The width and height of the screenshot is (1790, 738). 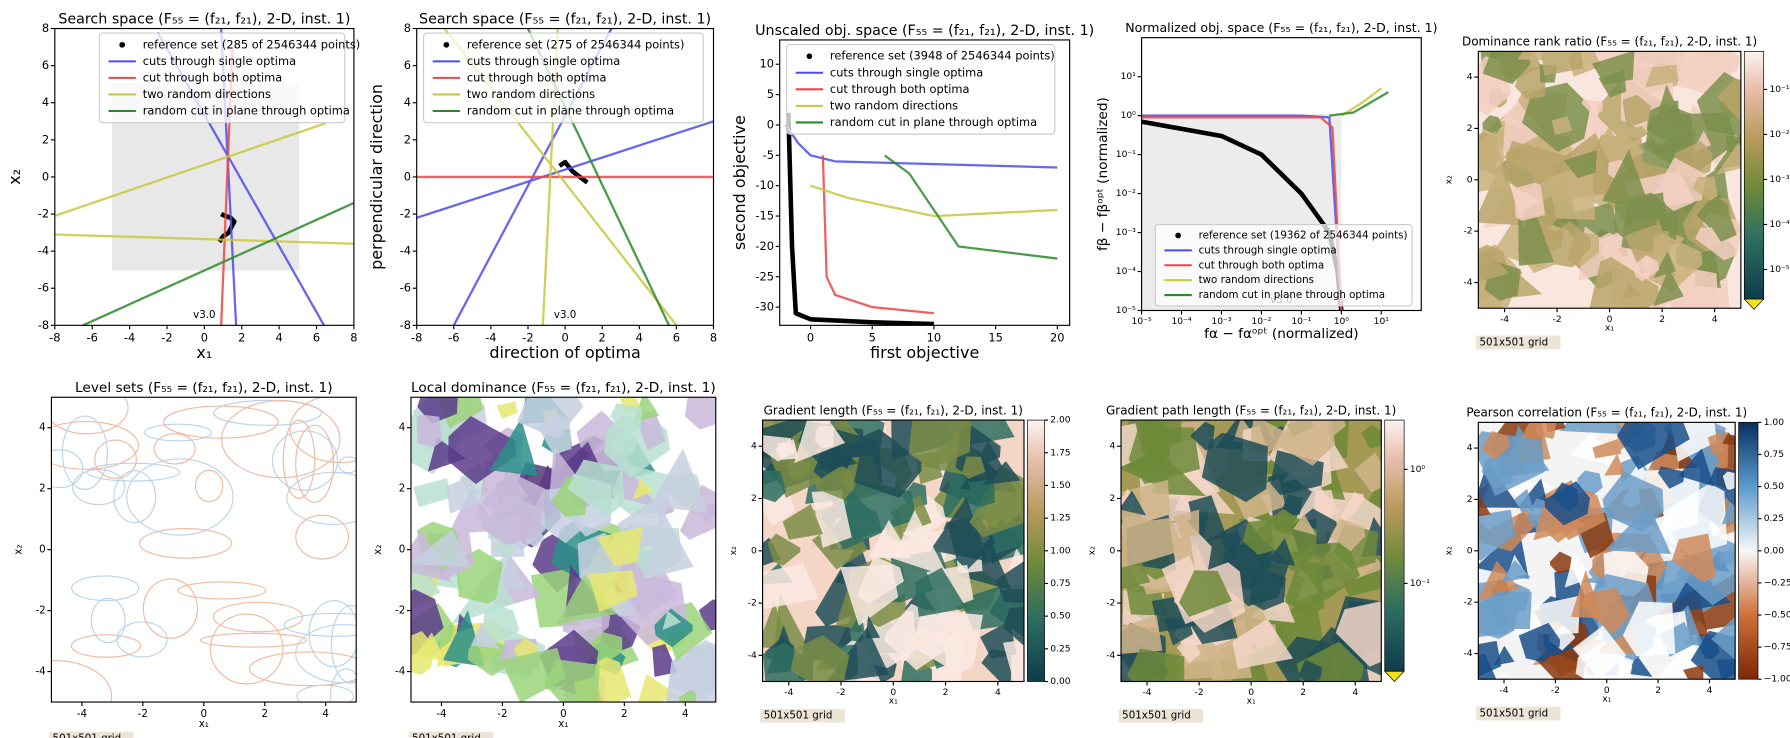 I want to click on legend-label: cuts through single optima, so click(x=906, y=72).